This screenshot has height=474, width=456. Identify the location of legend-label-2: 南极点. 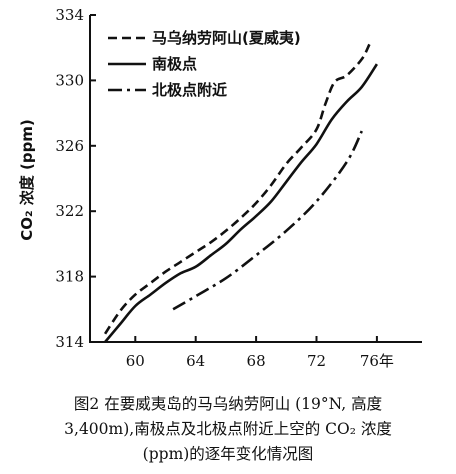
(174, 64).